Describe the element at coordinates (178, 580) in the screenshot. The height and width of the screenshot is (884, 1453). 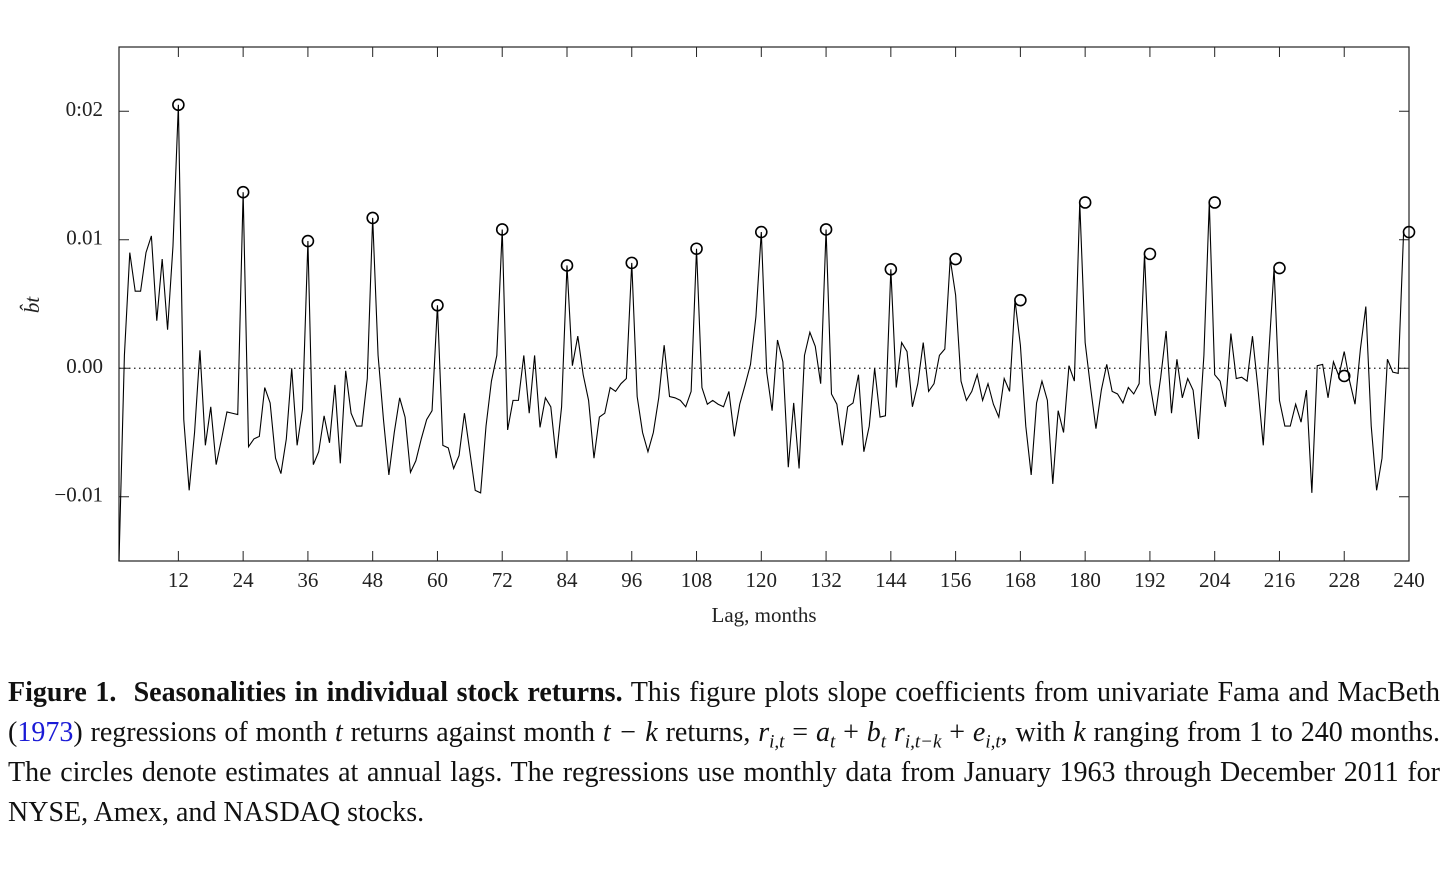
I see `x-tick-label: 12` at that location.